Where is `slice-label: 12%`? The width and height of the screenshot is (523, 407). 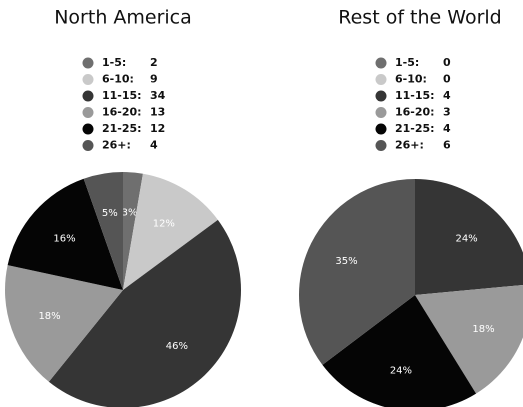 slice-label: 12% is located at coordinates (164, 224).